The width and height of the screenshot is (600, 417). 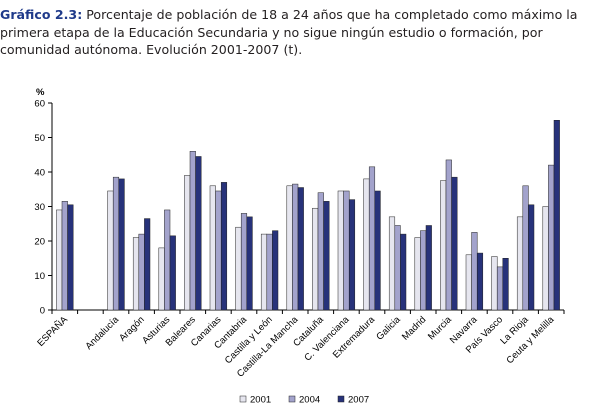 What do you see at coordinates (39, 104) in the screenshot?
I see `y-tick-label: 60` at bounding box center [39, 104].